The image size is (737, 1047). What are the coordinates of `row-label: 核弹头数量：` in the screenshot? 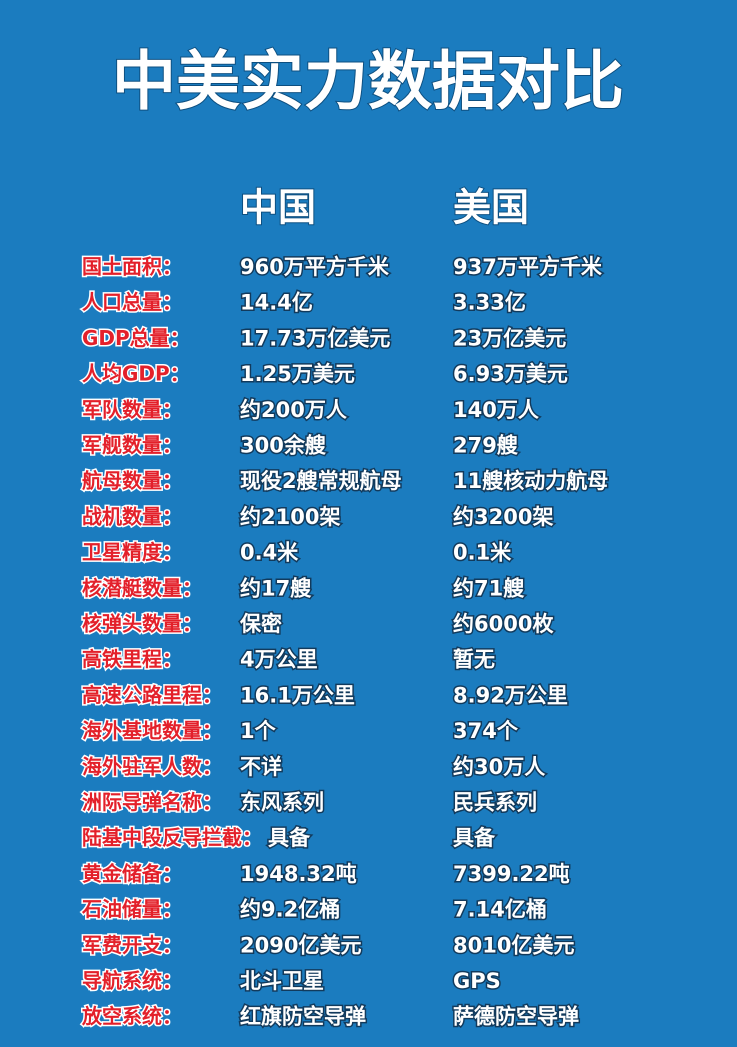 It's located at (142, 624).